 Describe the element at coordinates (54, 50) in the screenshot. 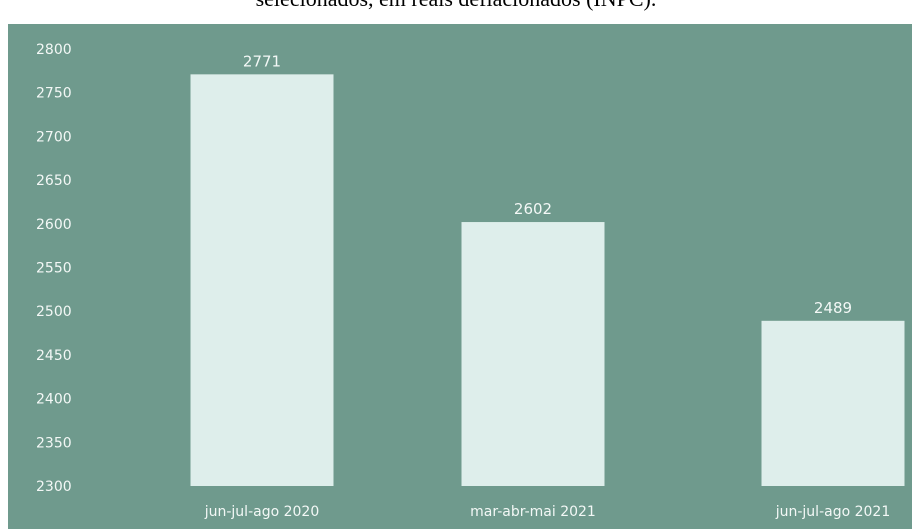

I see `y-tick-label: 2800` at that location.